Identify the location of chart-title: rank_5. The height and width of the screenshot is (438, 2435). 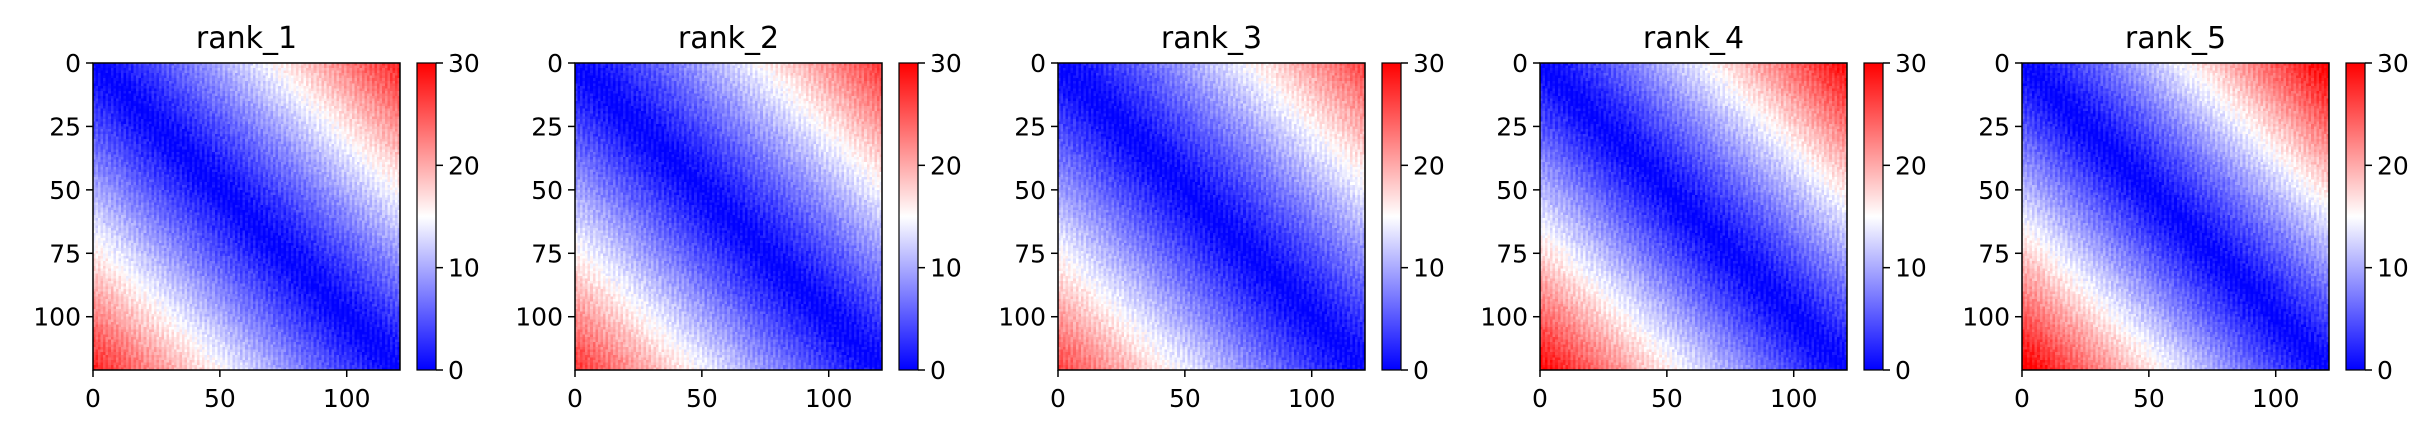
(2175, 38).